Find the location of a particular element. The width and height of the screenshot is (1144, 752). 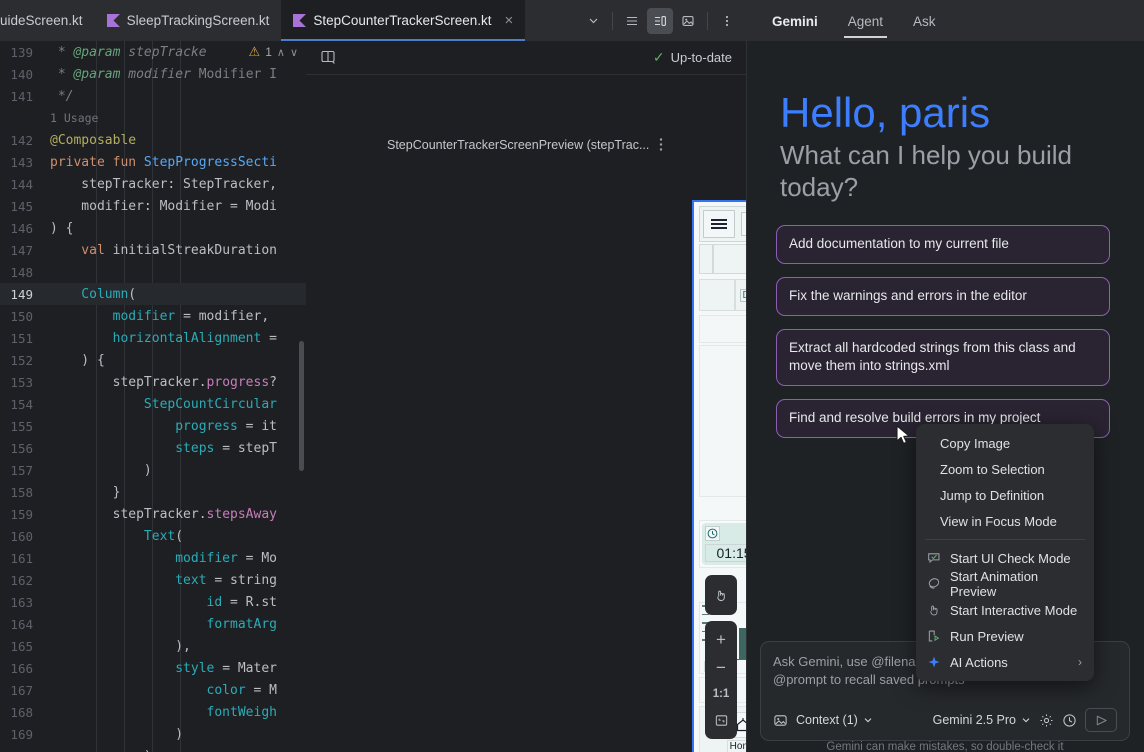

code-line: 149 Column( is located at coordinates (153, 294).